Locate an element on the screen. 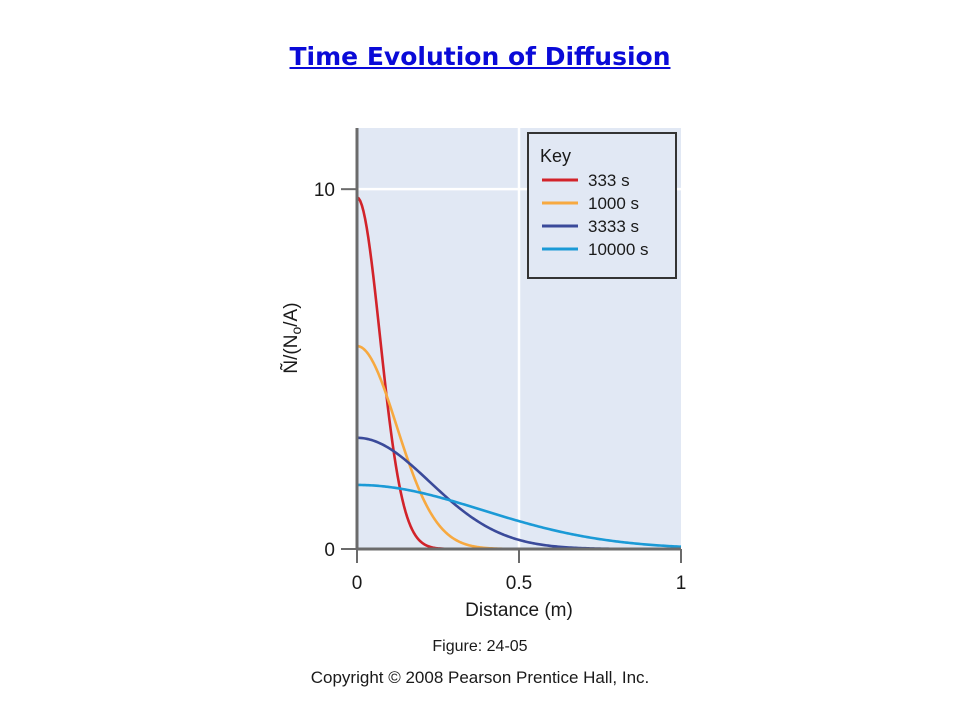  x-tick-label-1: 0.5 is located at coordinates (519, 583).